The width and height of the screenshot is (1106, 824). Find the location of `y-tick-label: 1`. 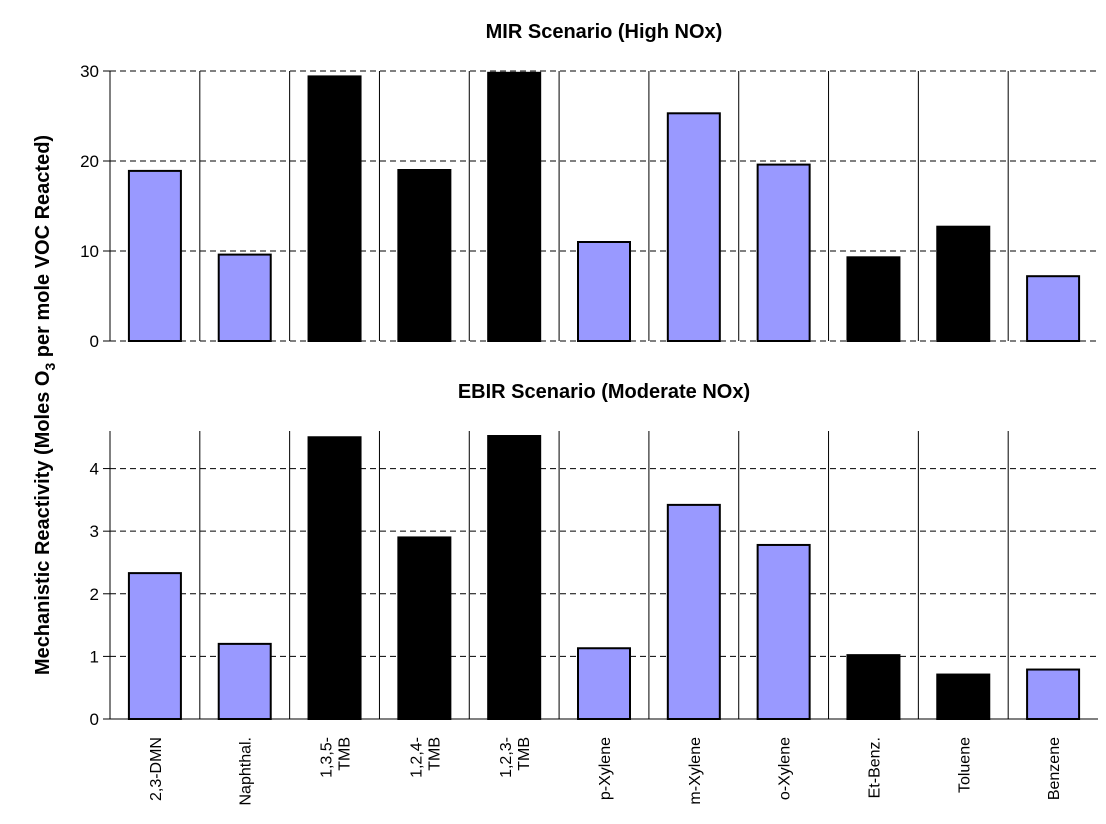

y-tick-label: 1 is located at coordinates (94, 656).